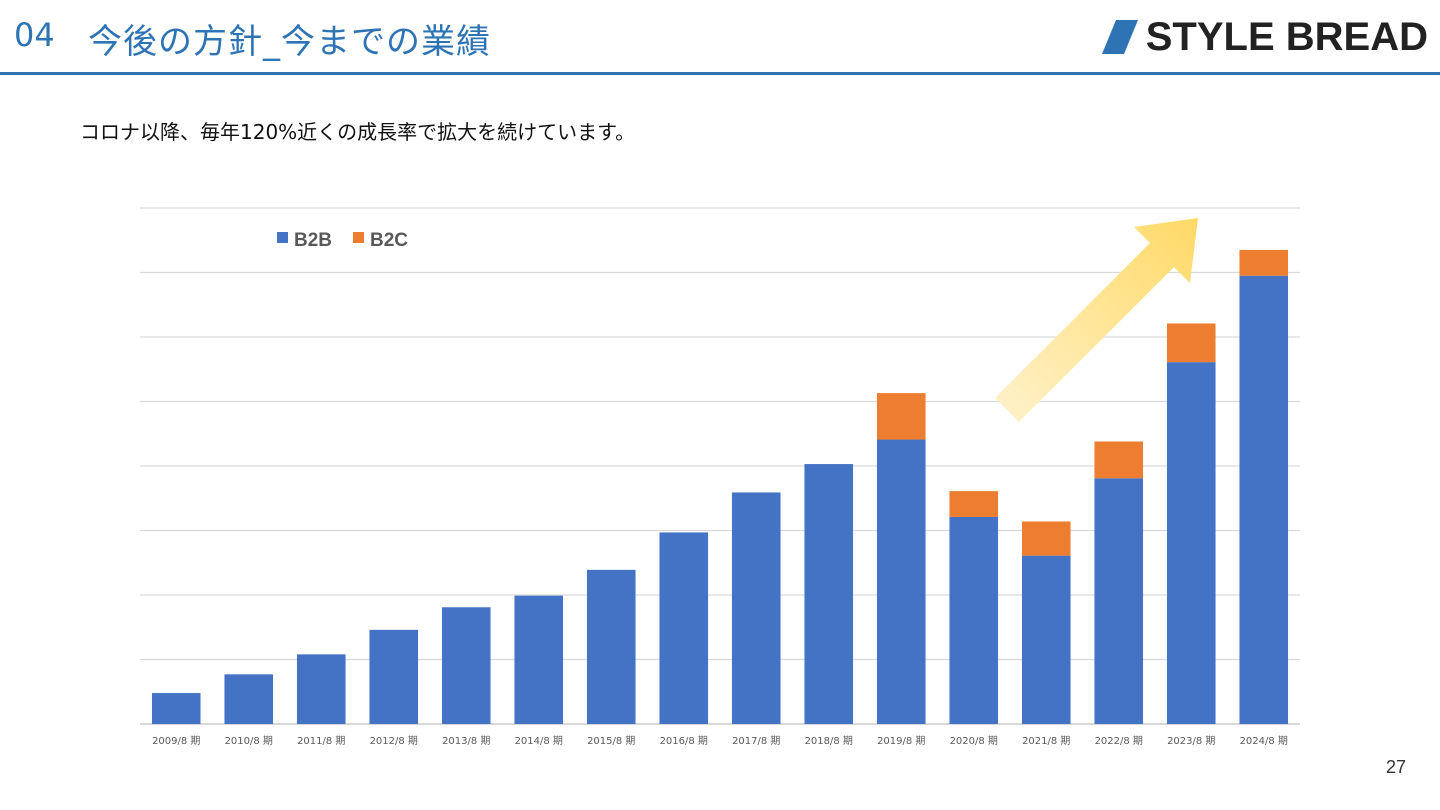 Image resolution: width=1440 pixels, height=810 pixels. I want to click on x-tick-label: 2009/8 期, so click(176, 741).